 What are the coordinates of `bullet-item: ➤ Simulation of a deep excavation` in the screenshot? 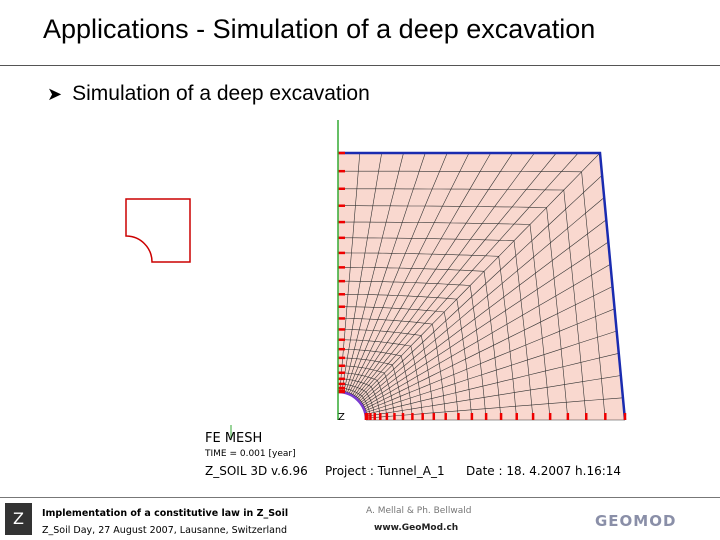 It's located at (208, 93).